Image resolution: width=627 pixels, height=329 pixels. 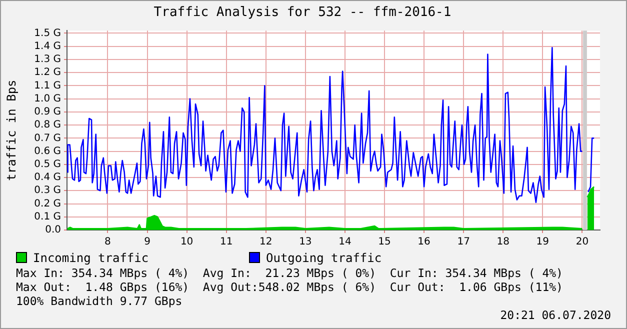 I want to click on y-tick-label: 1.0 G, so click(x=47, y=98).